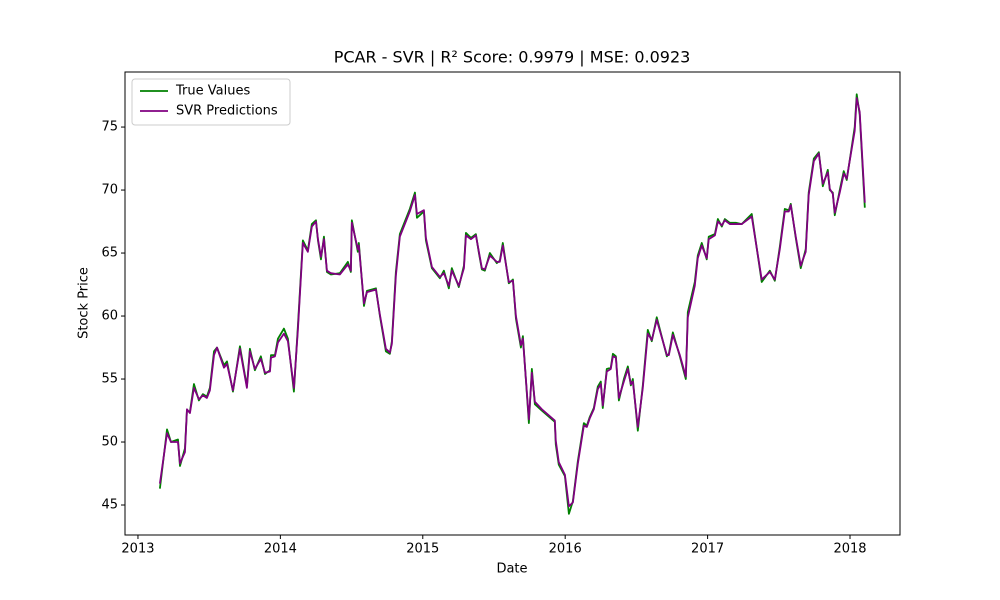  What do you see at coordinates (849, 549) in the screenshot?
I see `x-tick-label: 2018` at bounding box center [849, 549].